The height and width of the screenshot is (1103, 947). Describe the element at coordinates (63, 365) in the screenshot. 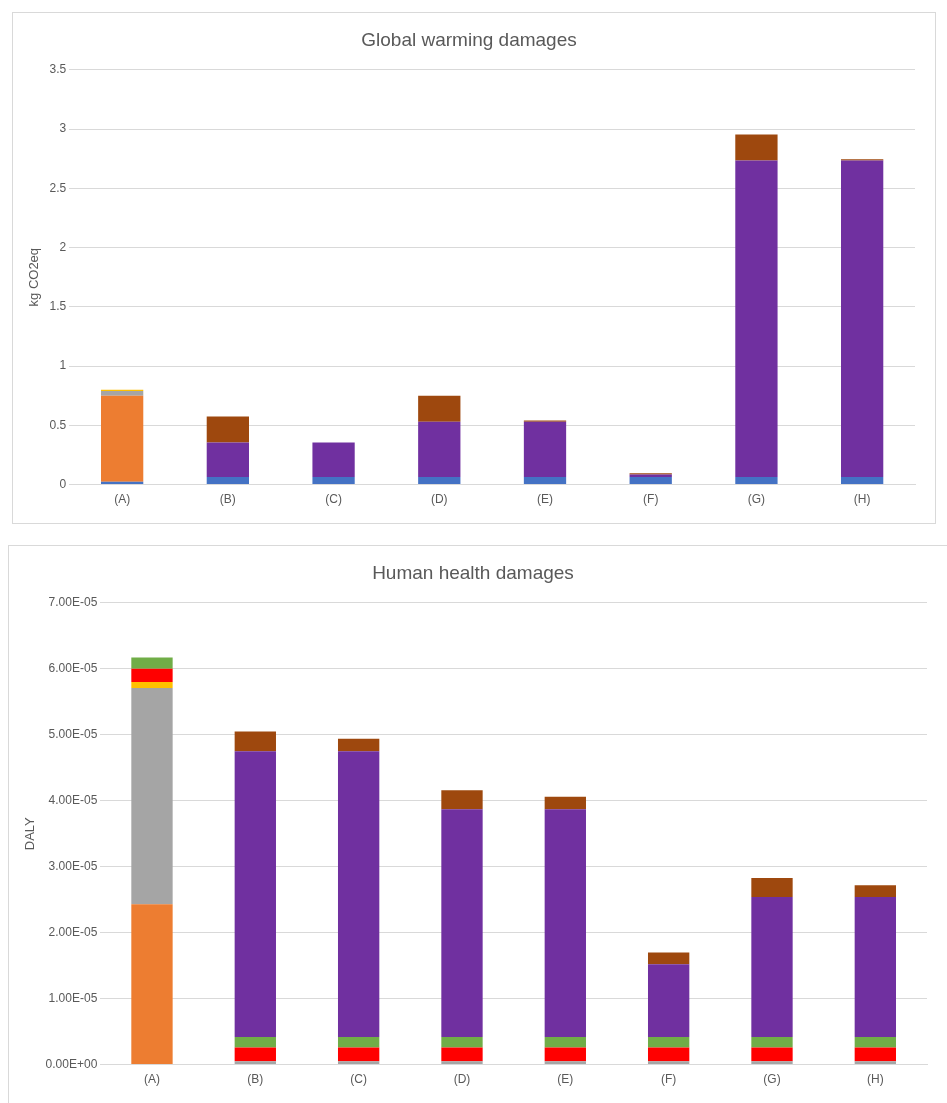

I see `y-tick-label: 1` at that location.